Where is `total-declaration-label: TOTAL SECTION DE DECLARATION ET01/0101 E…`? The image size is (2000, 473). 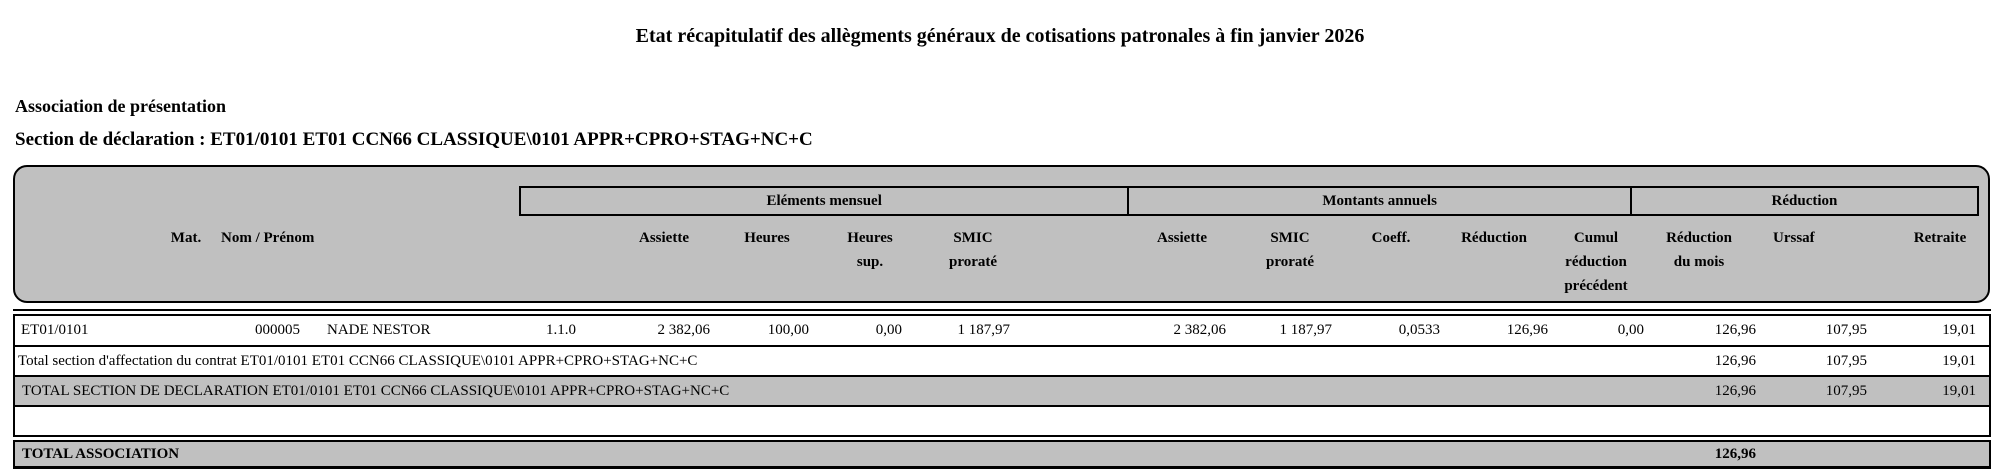
total-declaration-label: TOTAL SECTION DE DECLARATION ET01/0101 E… is located at coordinates (376, 390).